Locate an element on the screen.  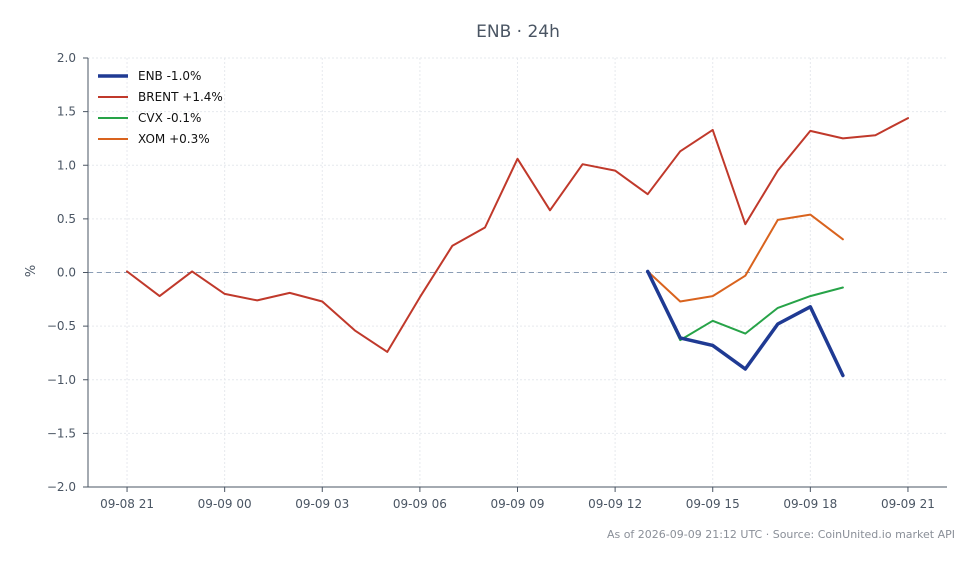
y-tick-label: 0.5 is located at coordinates (66, 219).